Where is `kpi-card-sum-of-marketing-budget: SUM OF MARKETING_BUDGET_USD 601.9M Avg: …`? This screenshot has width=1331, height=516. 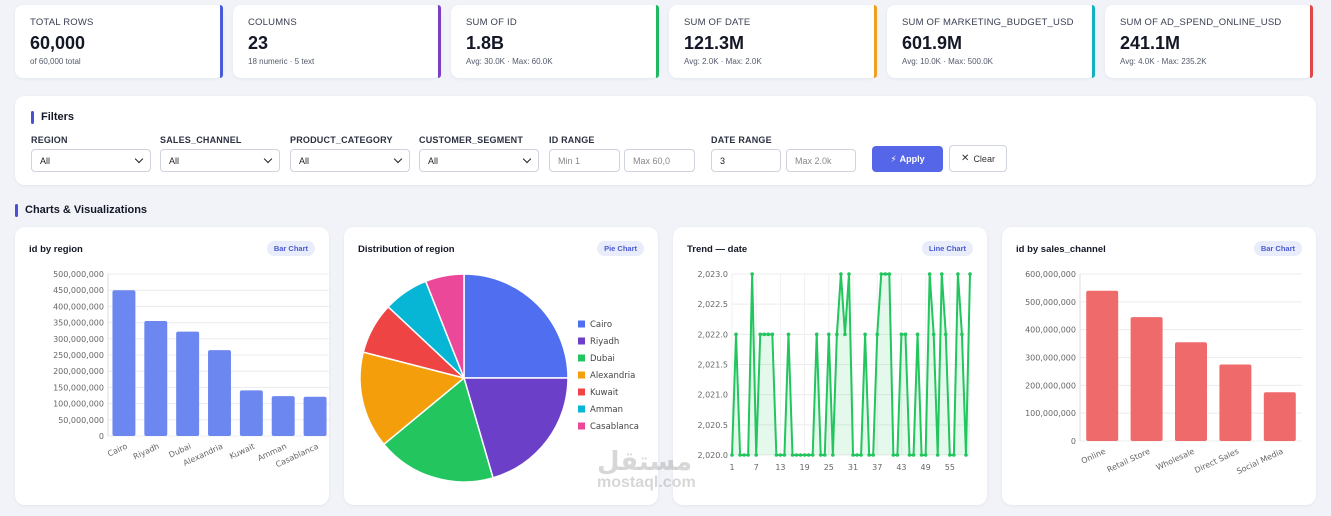 kpi-card-sum-of-marketing-budget: SUM OF MARKETING_BUDGET_USD 601.9M Avg: … is located at coordinates (991, 41).